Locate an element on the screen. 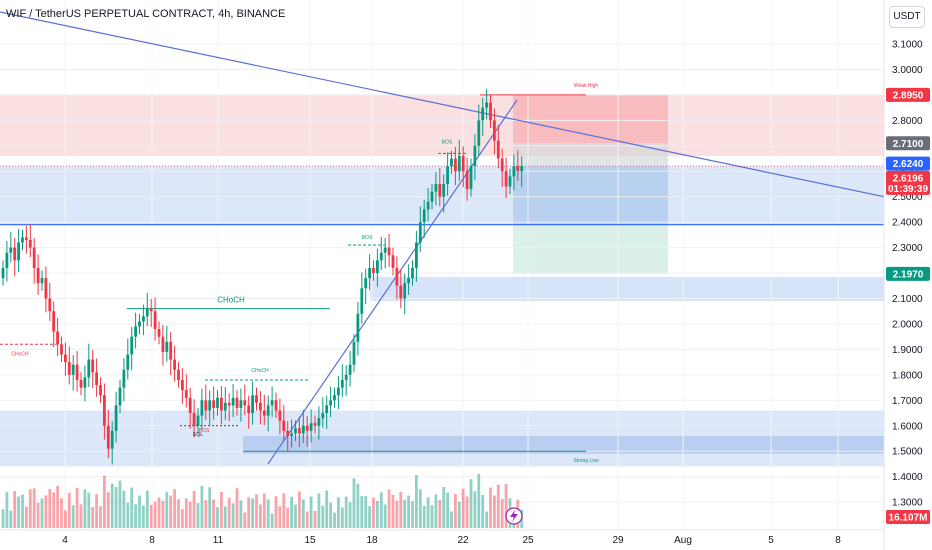 Image resolution: width=932 pixels, height=550 pixels. y-tick-label: 1.8000 is located at coordinates (907, 375).